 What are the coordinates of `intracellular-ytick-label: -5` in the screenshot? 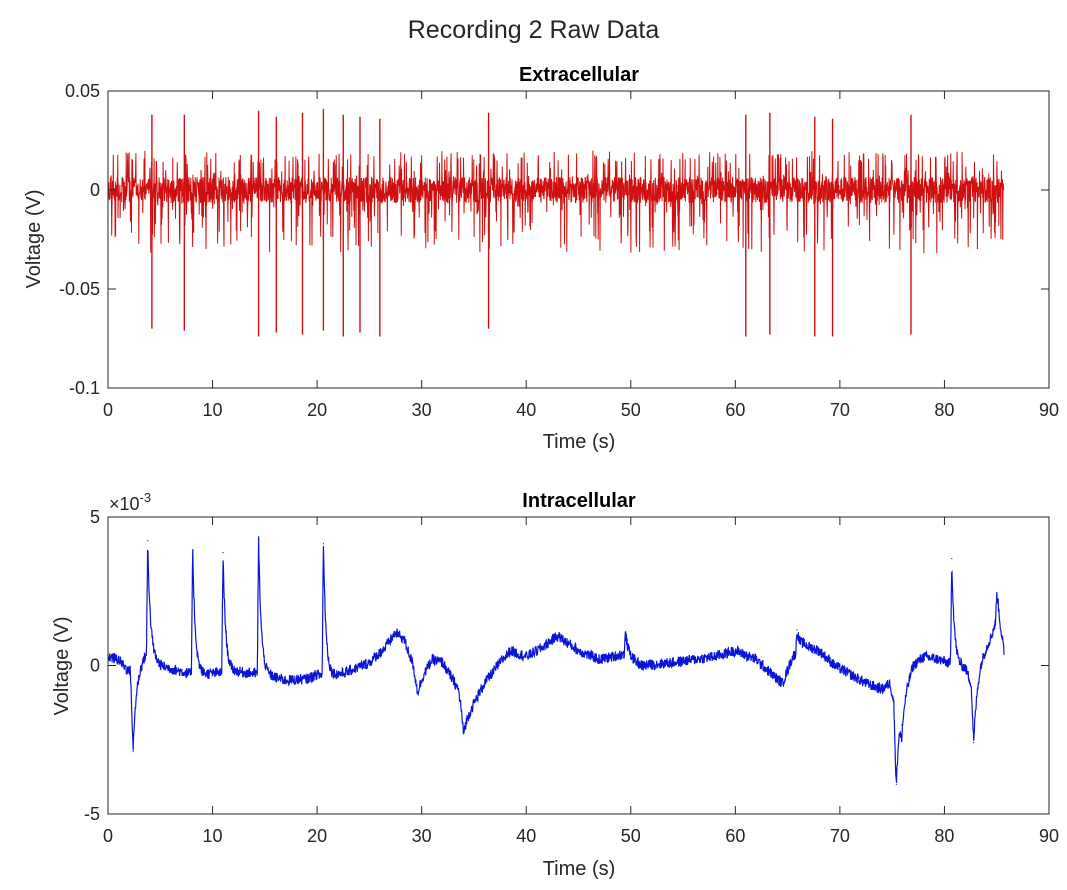 It's located at (92, 814).